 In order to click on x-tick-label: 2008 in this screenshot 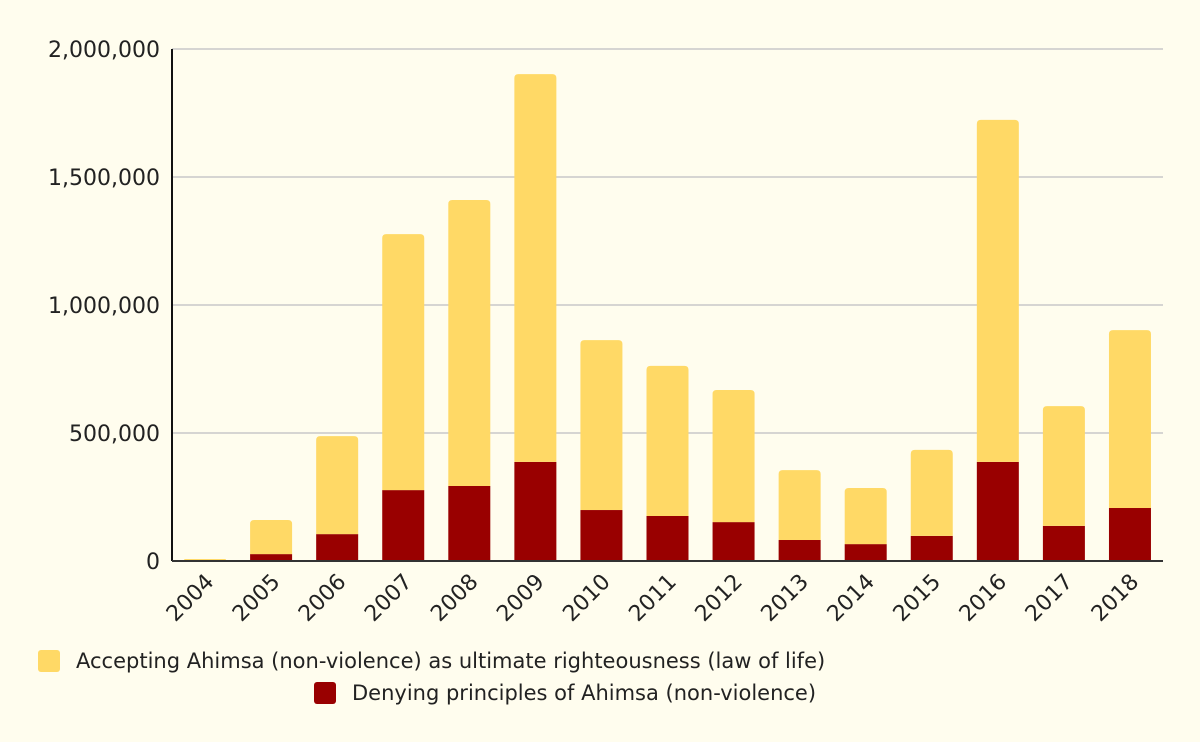, I will do `click(454, 598)`.